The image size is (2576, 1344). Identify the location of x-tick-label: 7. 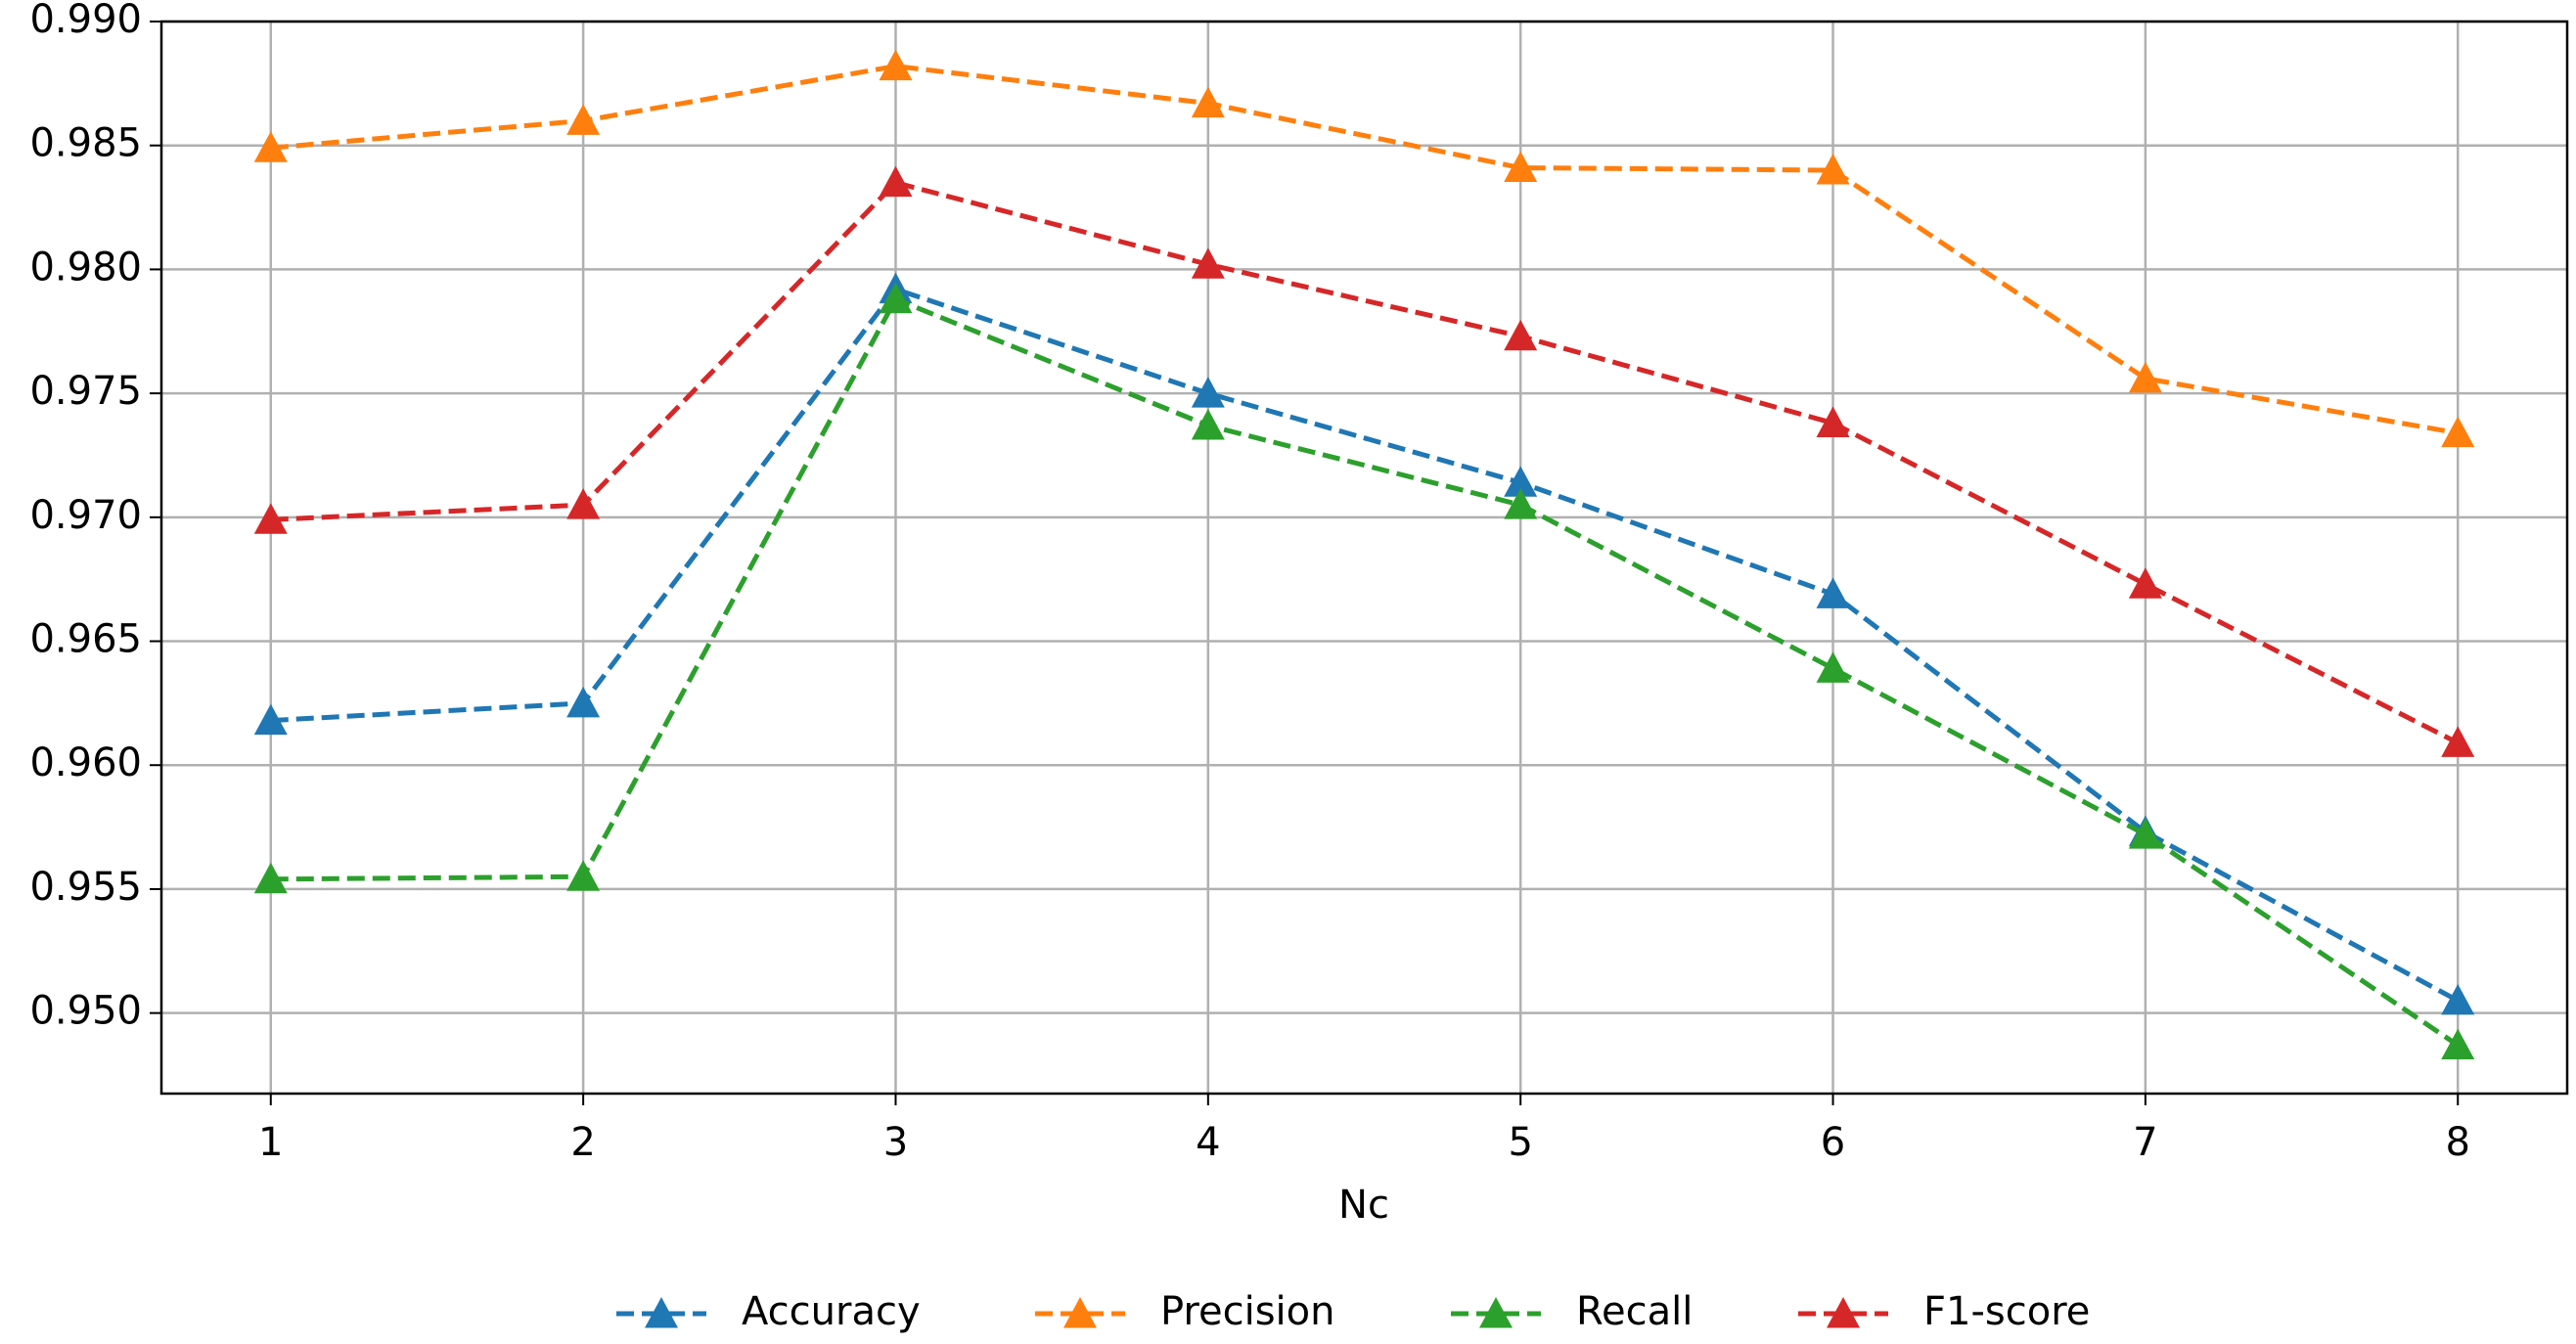
(2145, 1142).